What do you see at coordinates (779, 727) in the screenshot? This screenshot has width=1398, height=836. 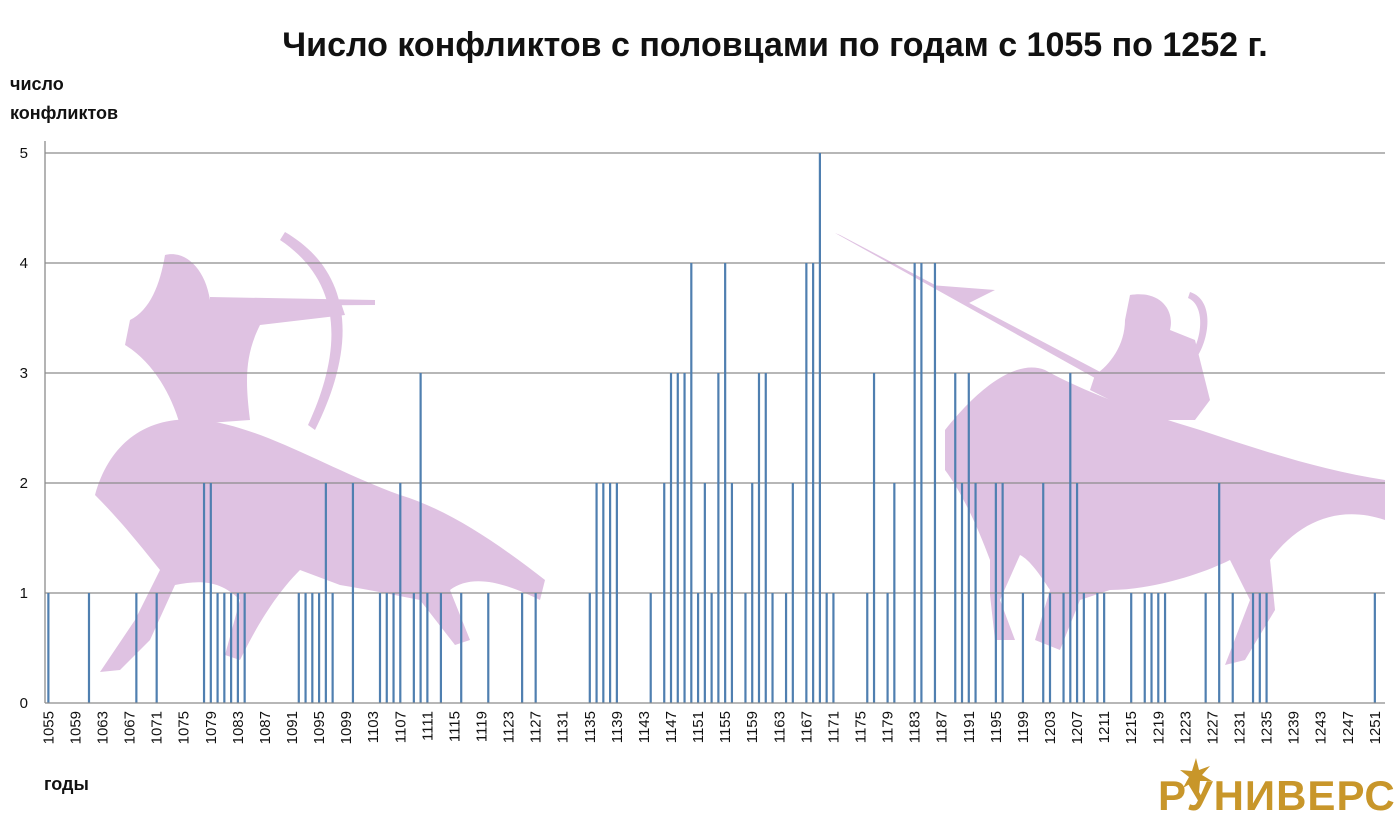 I see `x-tick-label: 1163` at bounding box center [779, 727].